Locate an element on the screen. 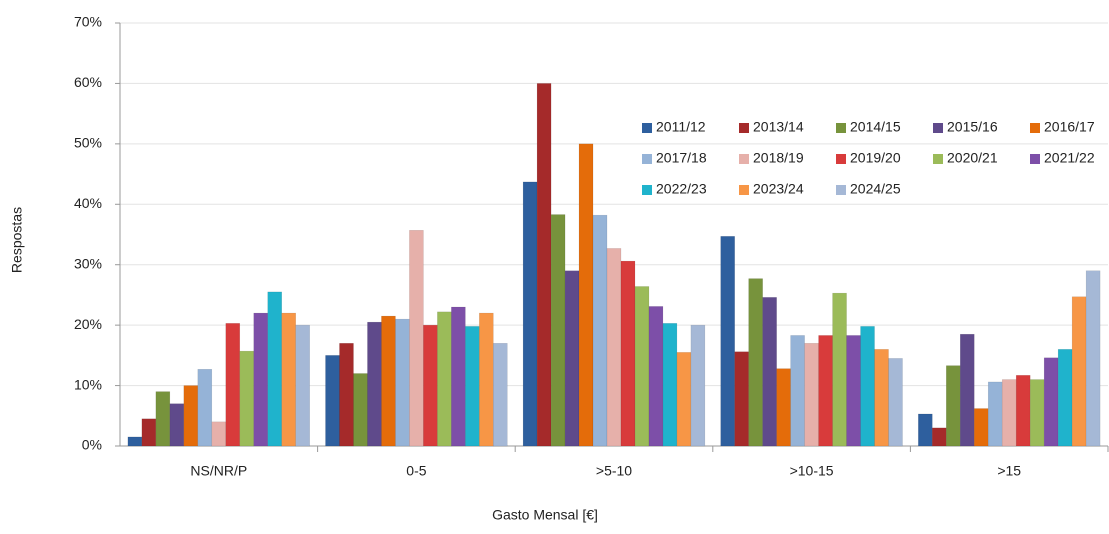  legend-label: 2014/15 is located at coordinates (875, 127).